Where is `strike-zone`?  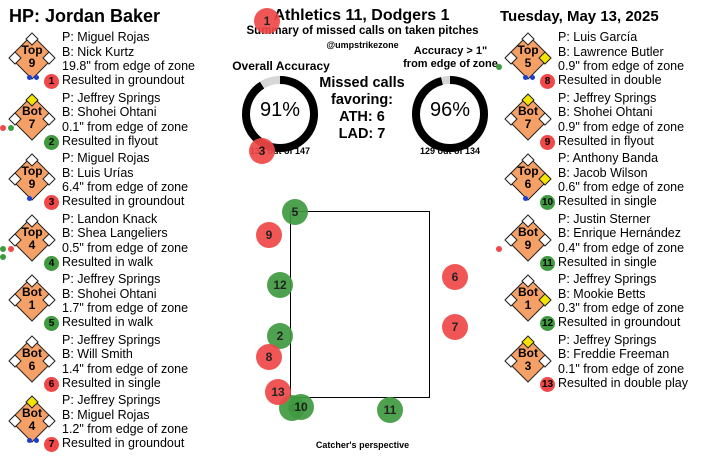 strike-zone is located at coordinates (360, 304).